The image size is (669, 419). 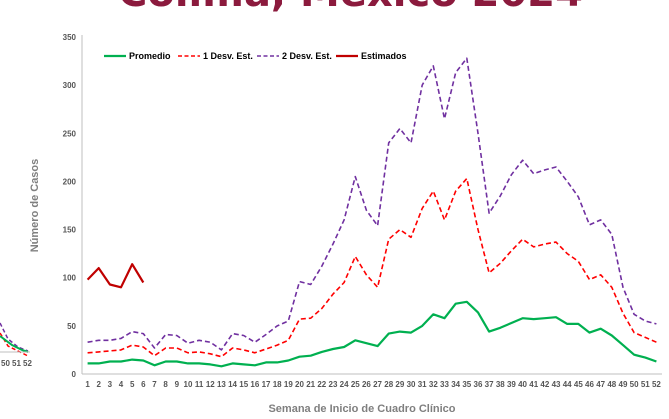 I want to click on previous-chart-fragment: 50 51 52, so click(x=16, y=345).